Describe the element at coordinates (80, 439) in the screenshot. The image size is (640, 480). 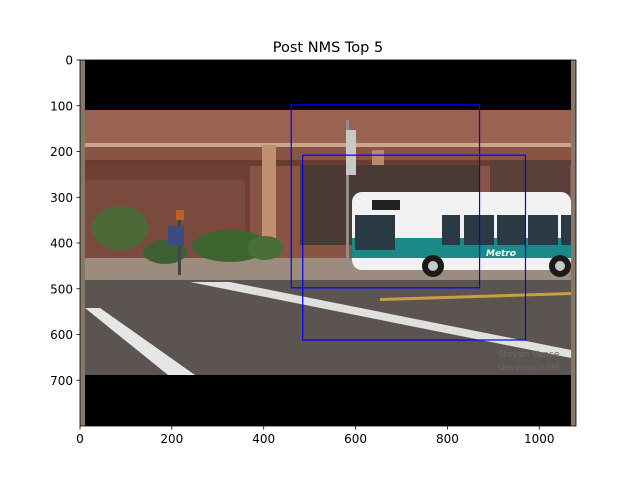
I see `x-tick-label: 0` at that location.